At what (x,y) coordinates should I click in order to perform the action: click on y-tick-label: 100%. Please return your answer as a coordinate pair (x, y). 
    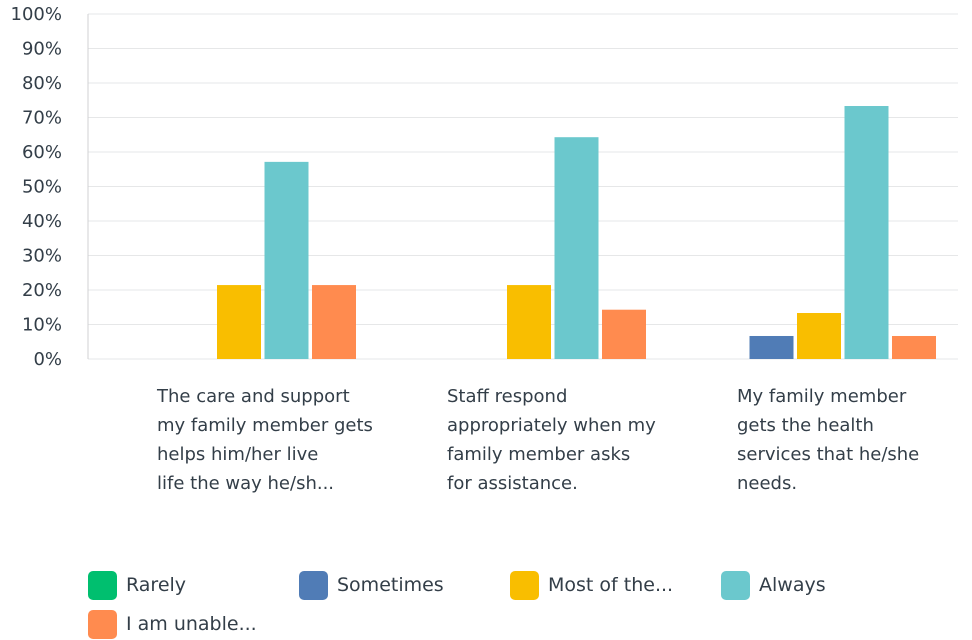
    Looking at the image, I should click on (36, 14).